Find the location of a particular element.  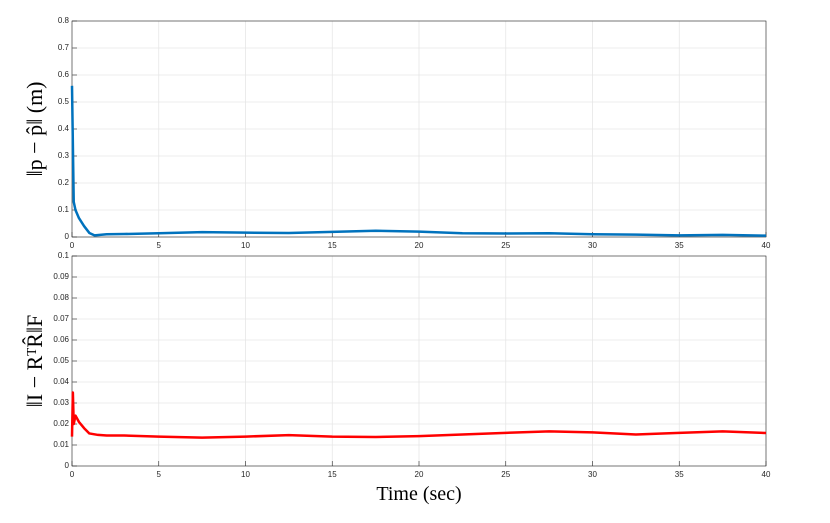

y-tick-label: 0.04 is located at coordinates (61, 381).